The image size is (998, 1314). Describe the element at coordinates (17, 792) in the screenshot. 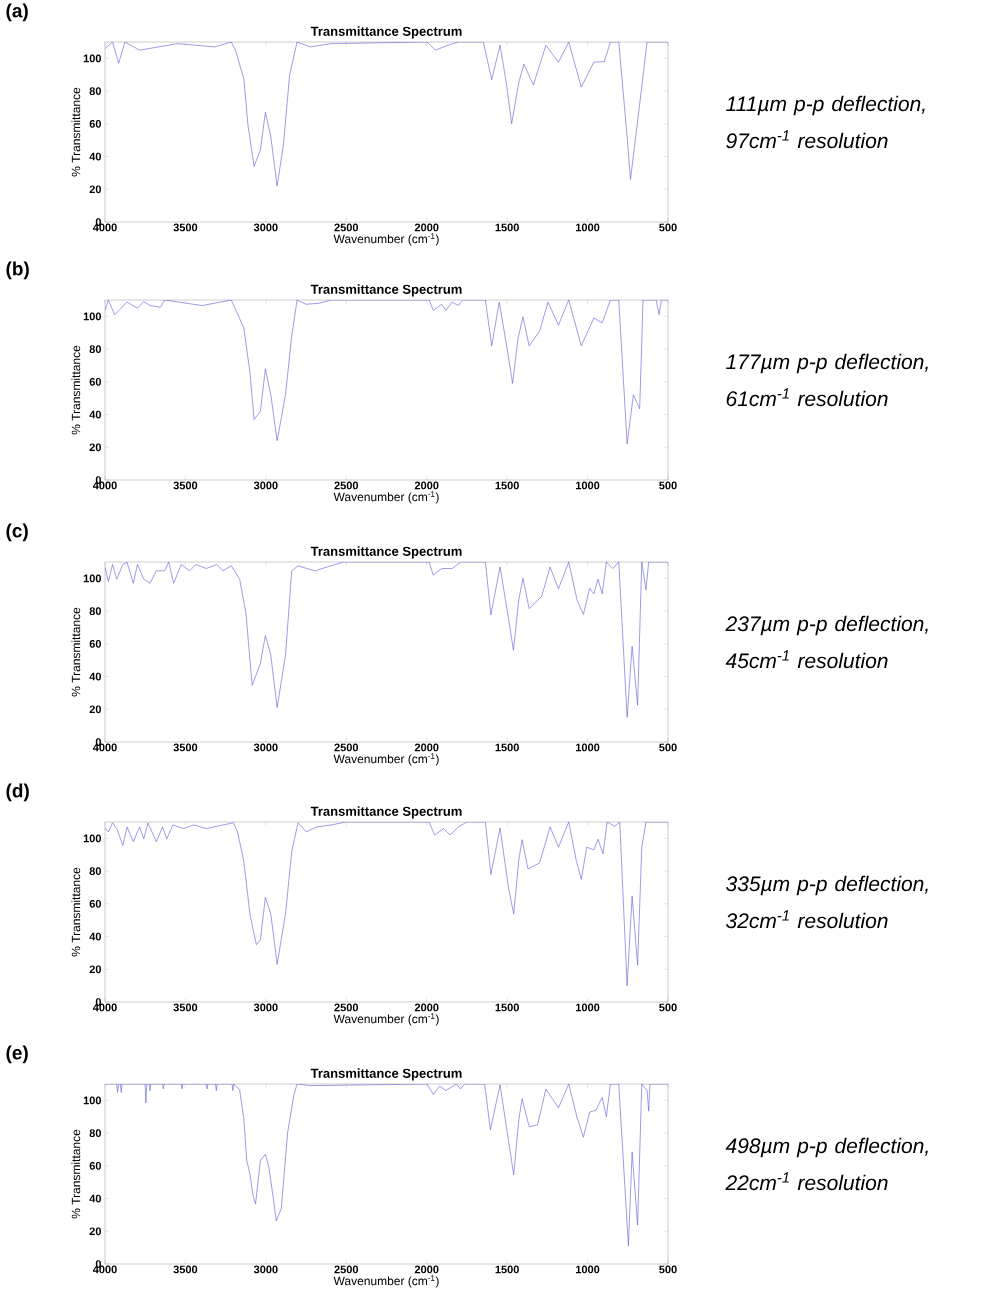

I see `text: (d)` at that location.